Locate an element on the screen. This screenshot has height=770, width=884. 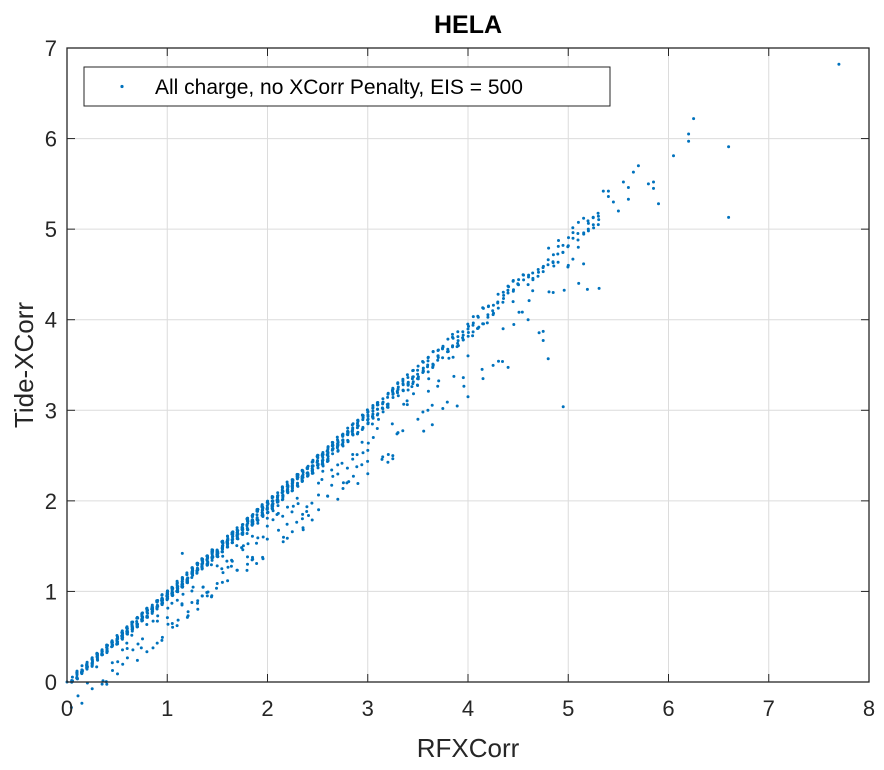
legend-entry-label: All charge, no XCorr Penalty, EIS = 500 is located at coordinates (339, 87).